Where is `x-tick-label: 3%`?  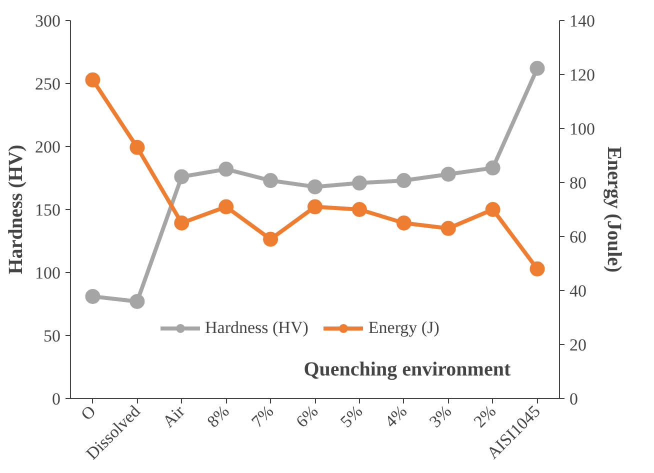
x-tick-label: 3% is located at coordinates (441, 417).